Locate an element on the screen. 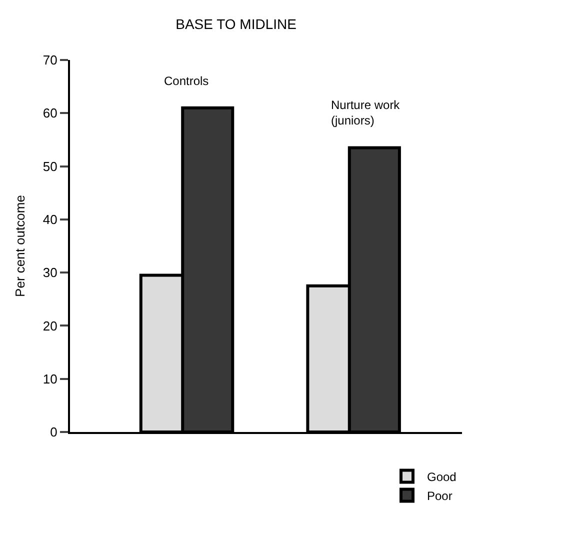 The image size is (562, 542). y-axis-title: Per cent outcome is located at coordinates (20, 246).